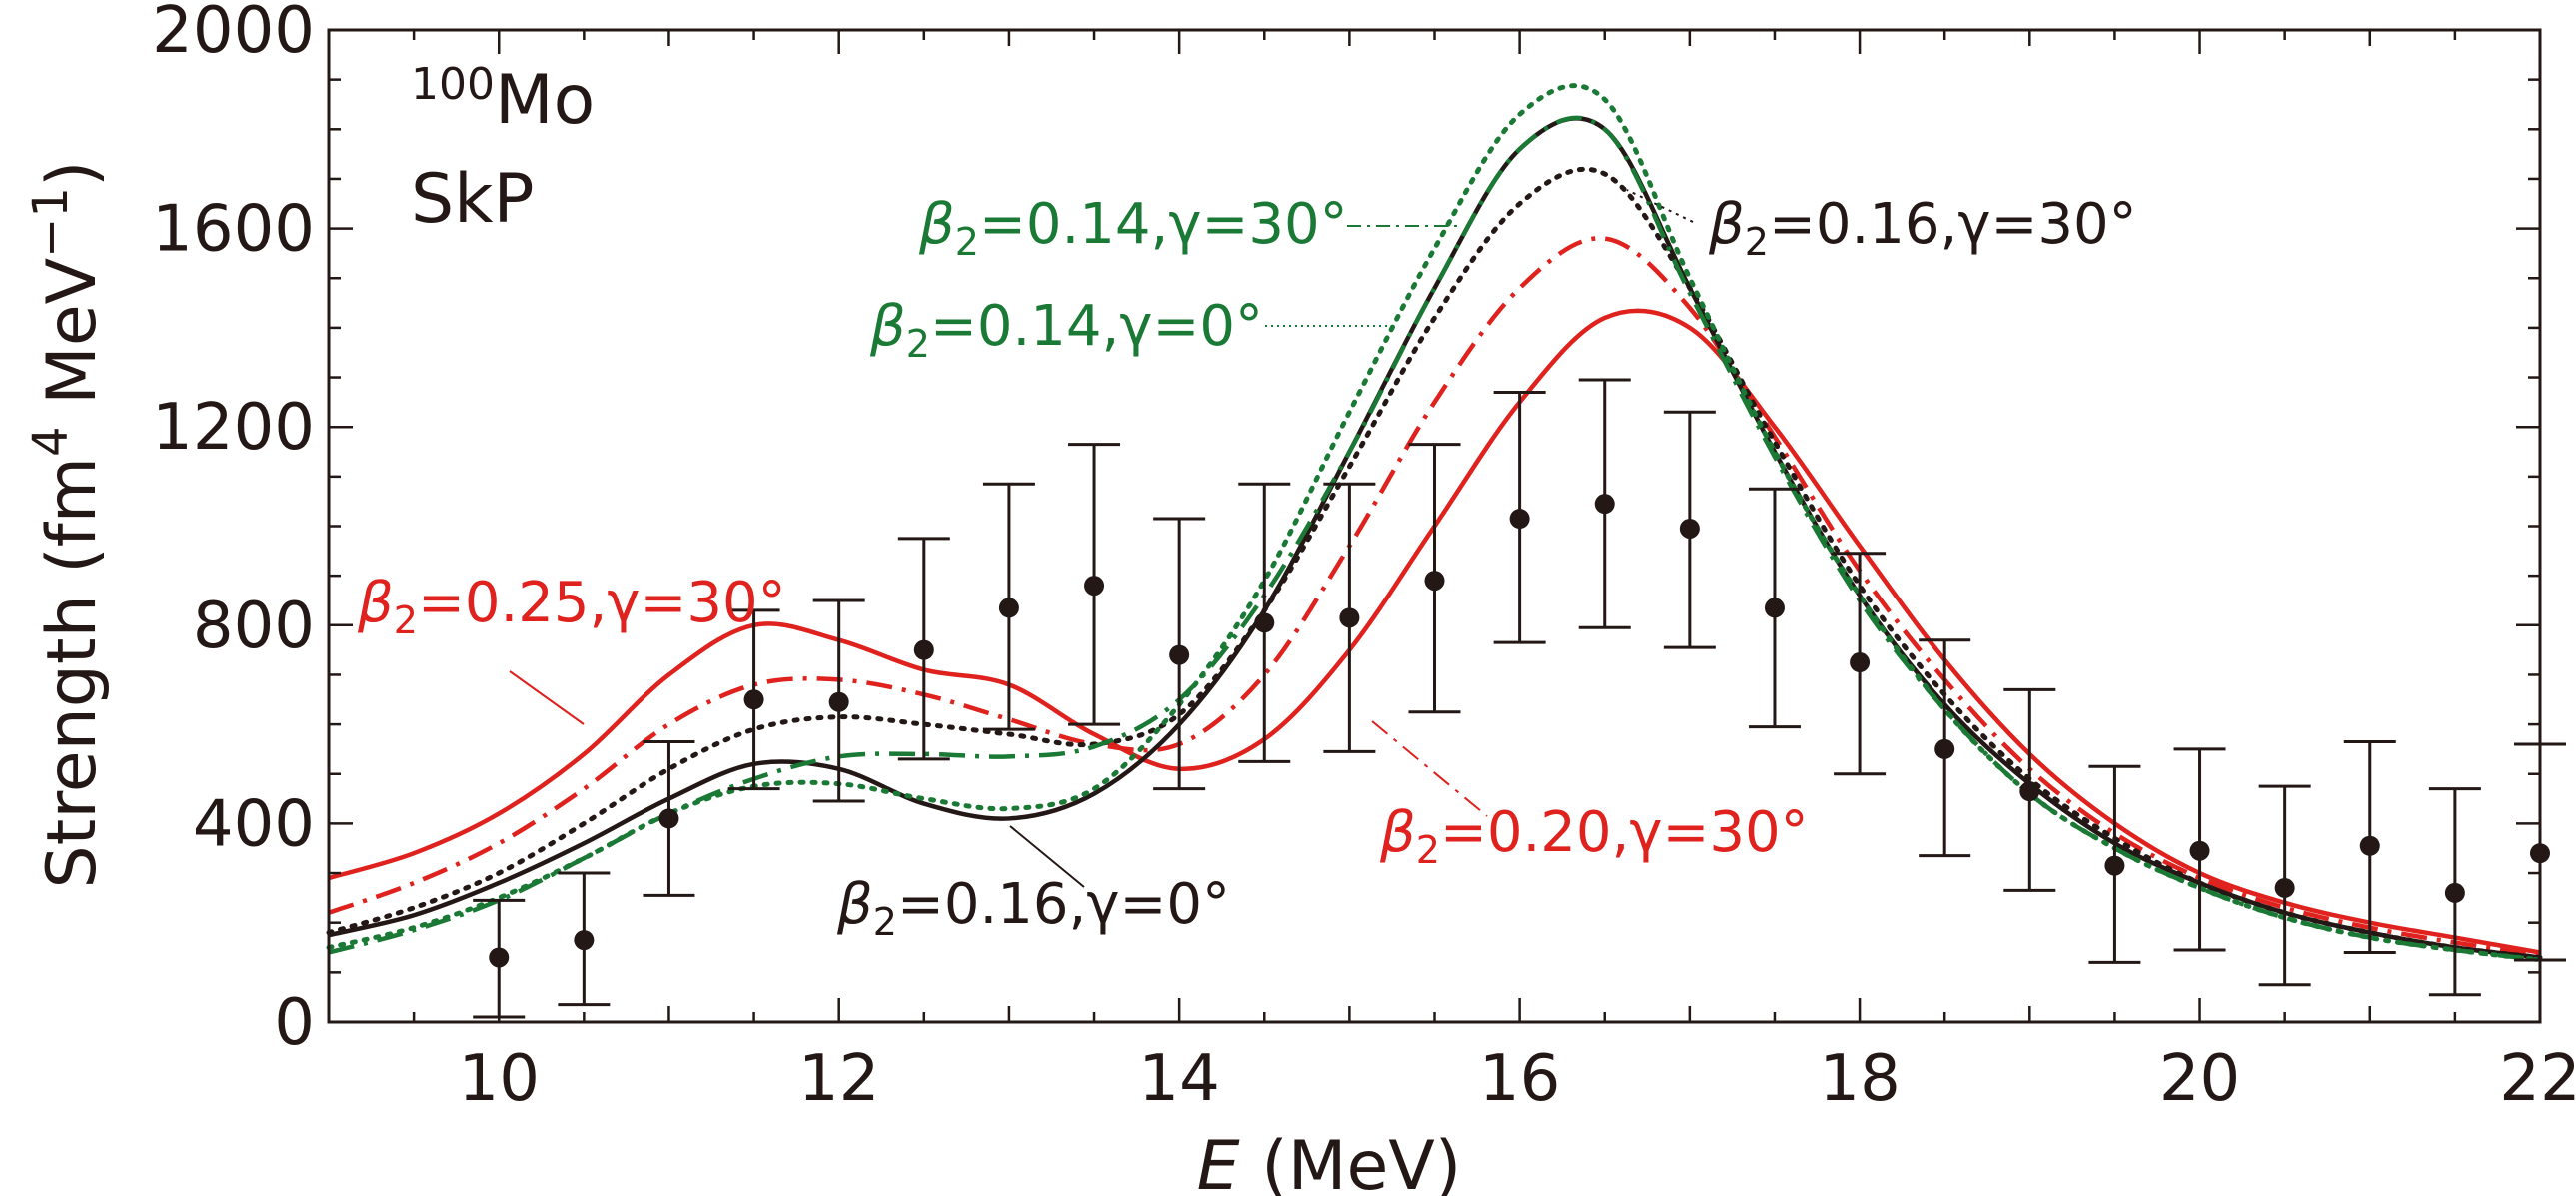 The height and width of the screenshot is (1196, 2576). What do you see at coordinates (1519, 1079) in the screenshot?
I see `x-tick-label: 16` at bounding box center [1519, 1079].